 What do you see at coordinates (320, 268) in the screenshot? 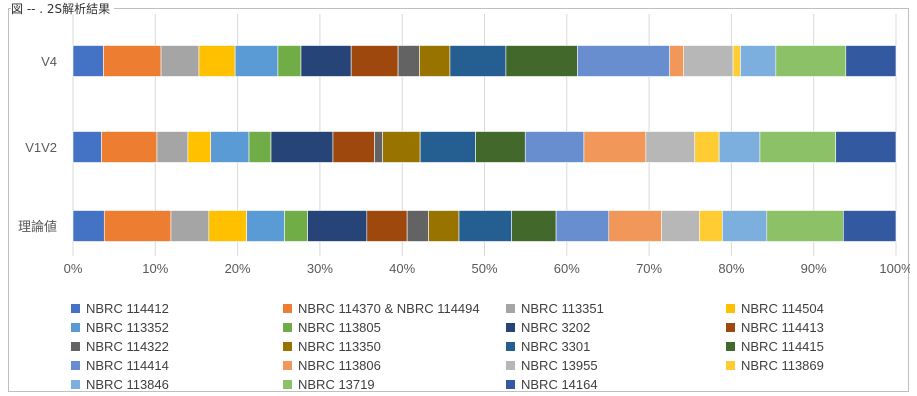
I see `x-tick-label: 30%` at bounding box center [320, 268].